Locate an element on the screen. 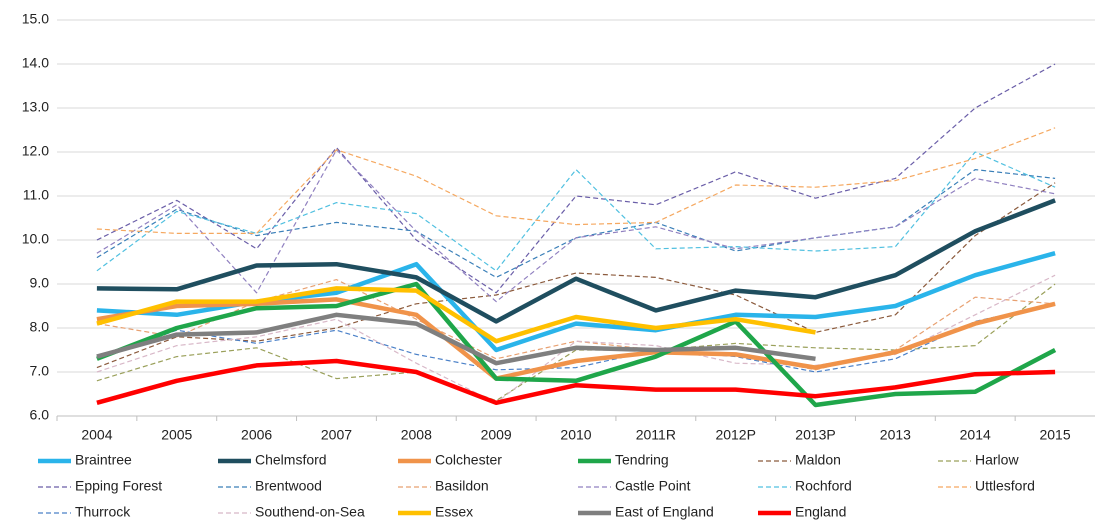  legend-label: England is located at coordinates (820, 512).